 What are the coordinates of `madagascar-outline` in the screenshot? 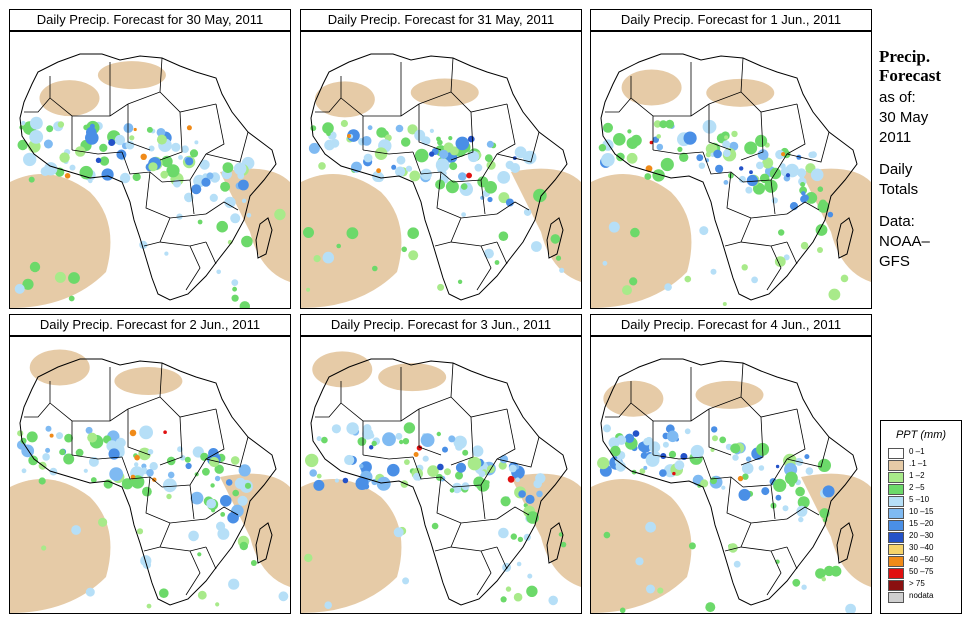 It's located at (264, 238).